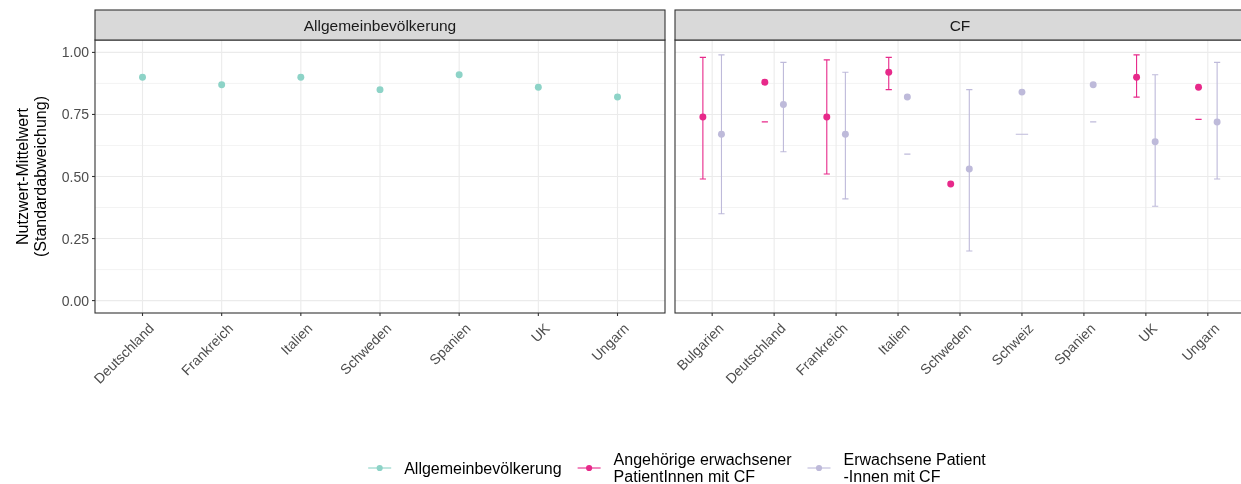 Image resolution: width=1241 pixels, height=484 pixels. I want to click on legend-label: Erwachsene Patient -Innen mit CF, so click(915, 467).